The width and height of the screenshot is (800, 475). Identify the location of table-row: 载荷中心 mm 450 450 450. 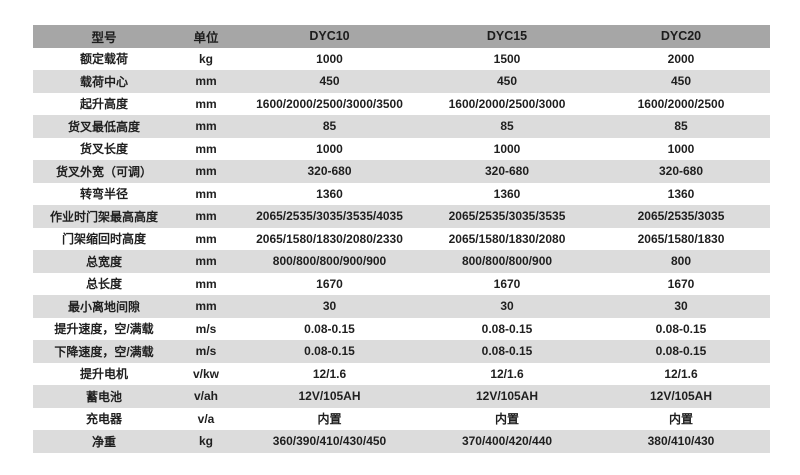
(401, 81).